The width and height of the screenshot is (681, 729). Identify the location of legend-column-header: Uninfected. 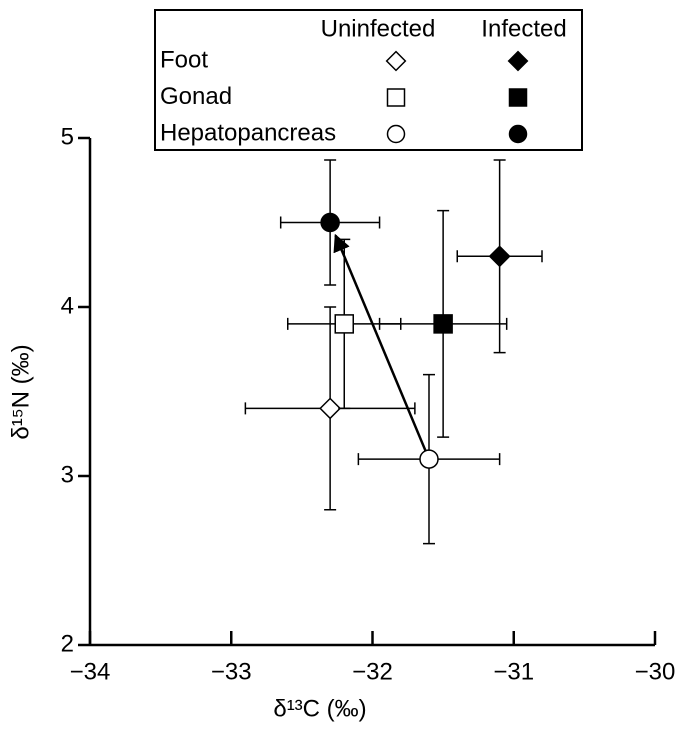
(378, 28).